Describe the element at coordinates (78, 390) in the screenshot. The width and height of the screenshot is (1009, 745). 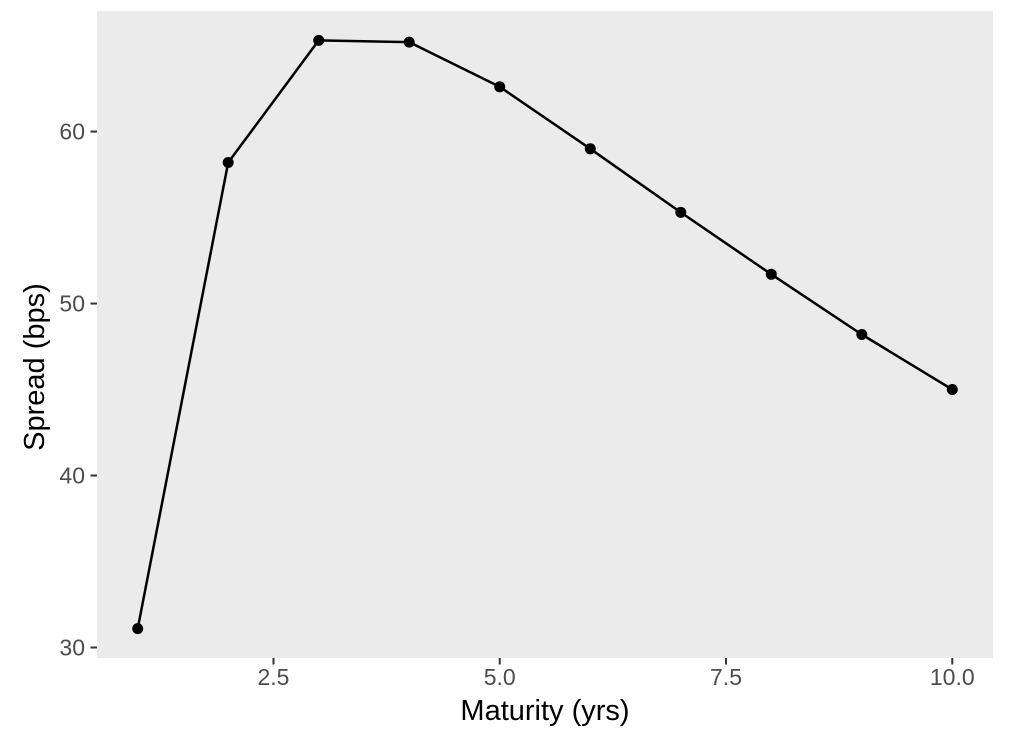
I see `y-axis: 30 40 50 60` at that location.